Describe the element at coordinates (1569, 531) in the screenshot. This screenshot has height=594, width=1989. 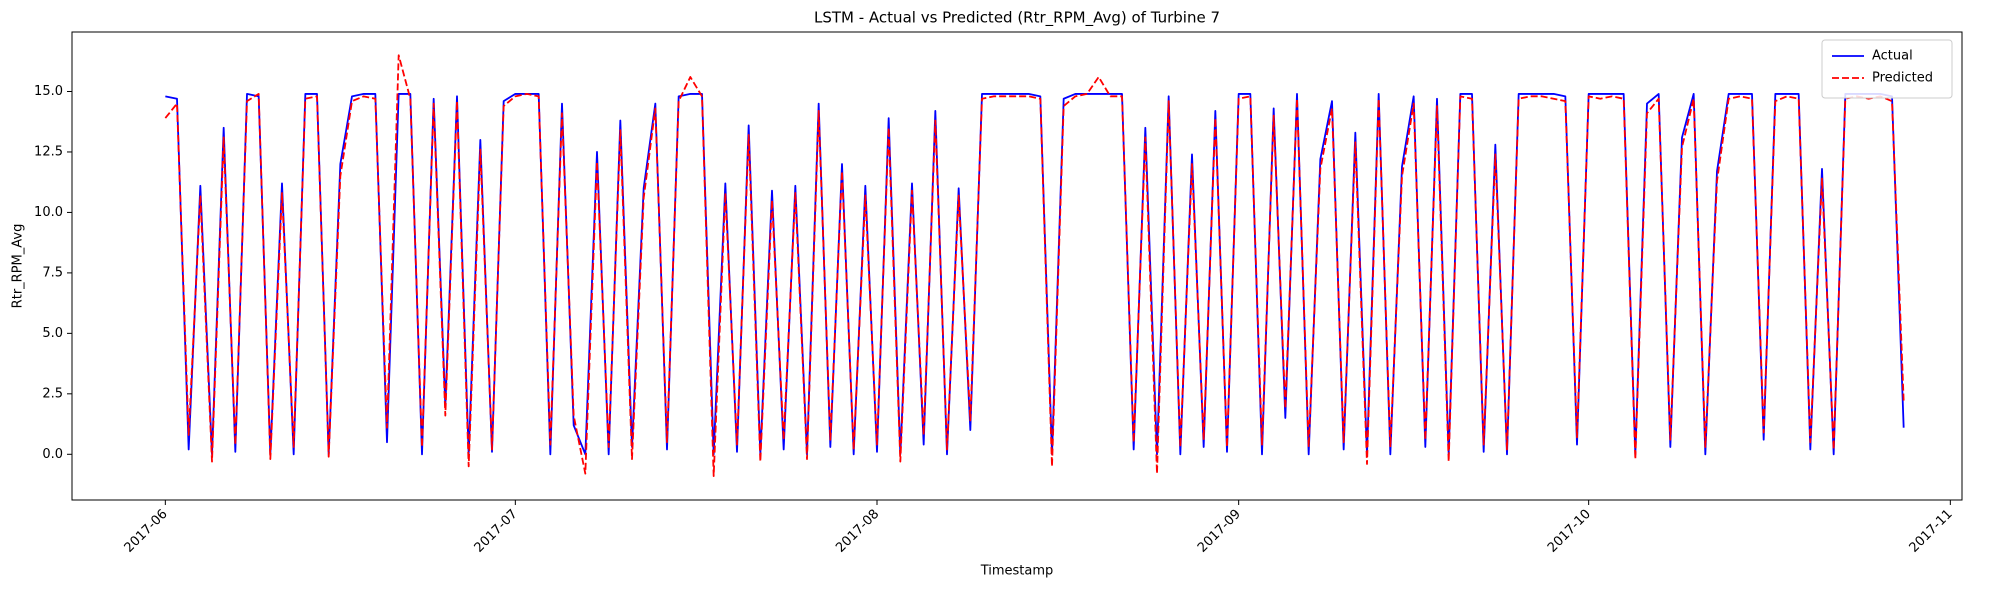
I see `x-tick-label: 2017-10` at that location.